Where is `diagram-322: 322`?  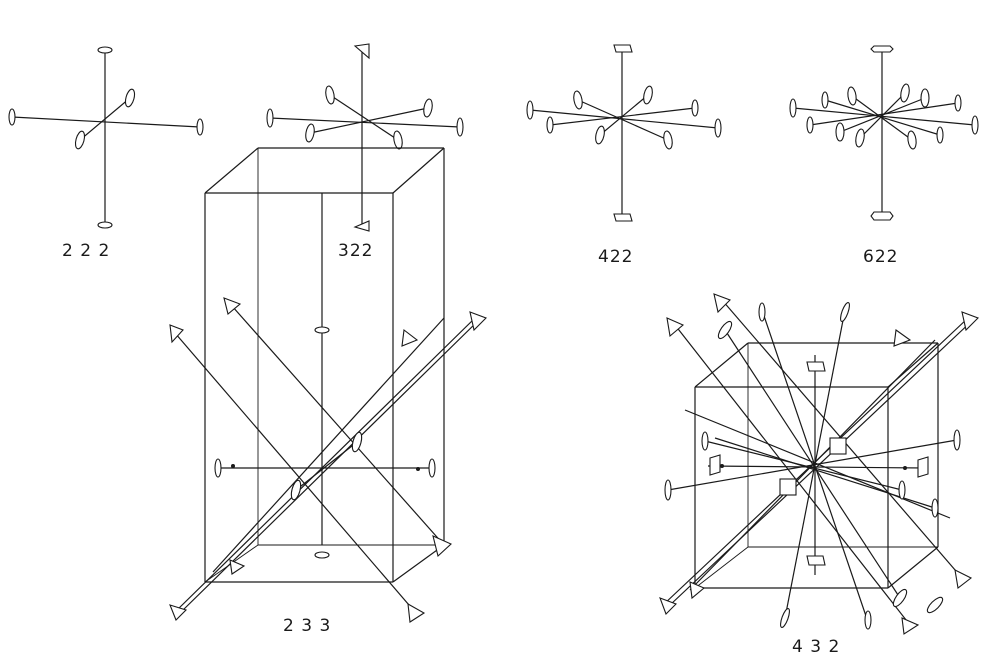
diagram-322: 322 is located at coordinates (365, 152).